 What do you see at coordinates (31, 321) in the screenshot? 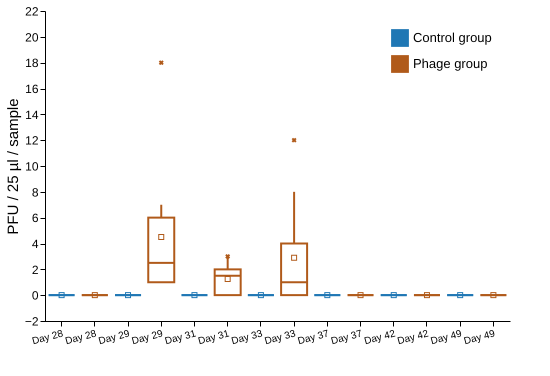
I see `y-tick-label: −2` at bounding box center [31, 321].